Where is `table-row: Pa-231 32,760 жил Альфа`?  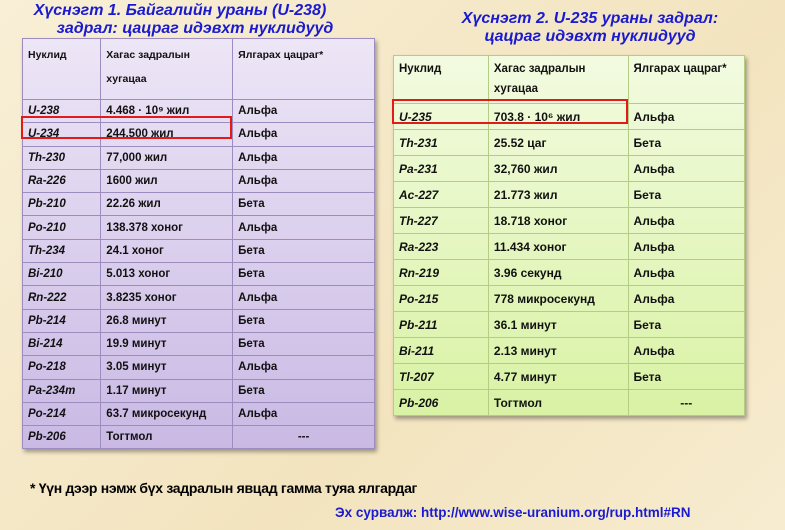 table-row: Pa-231 32,760 жил Альфа is located at coordinates (569, 168).